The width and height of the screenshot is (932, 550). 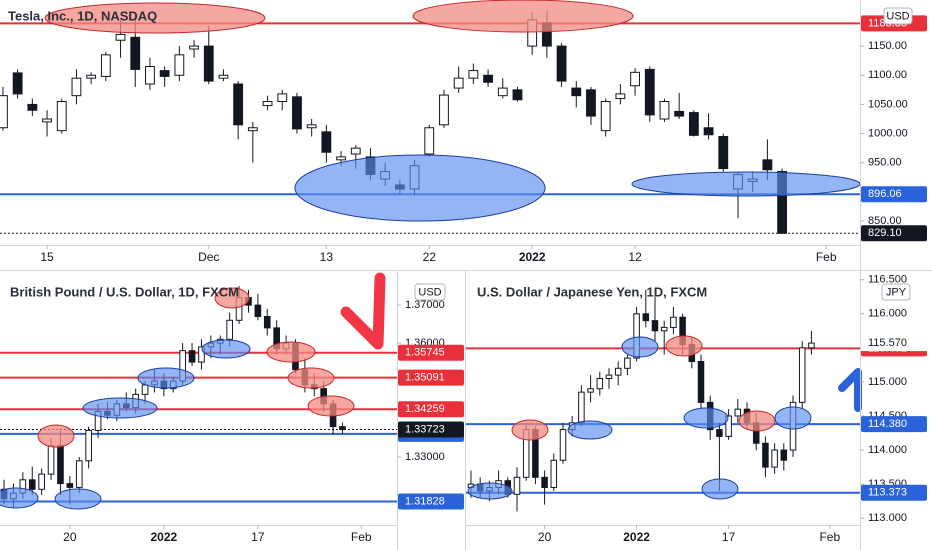 I want to click on price-badge-label: 1.35091, so click(x=425, y=378).